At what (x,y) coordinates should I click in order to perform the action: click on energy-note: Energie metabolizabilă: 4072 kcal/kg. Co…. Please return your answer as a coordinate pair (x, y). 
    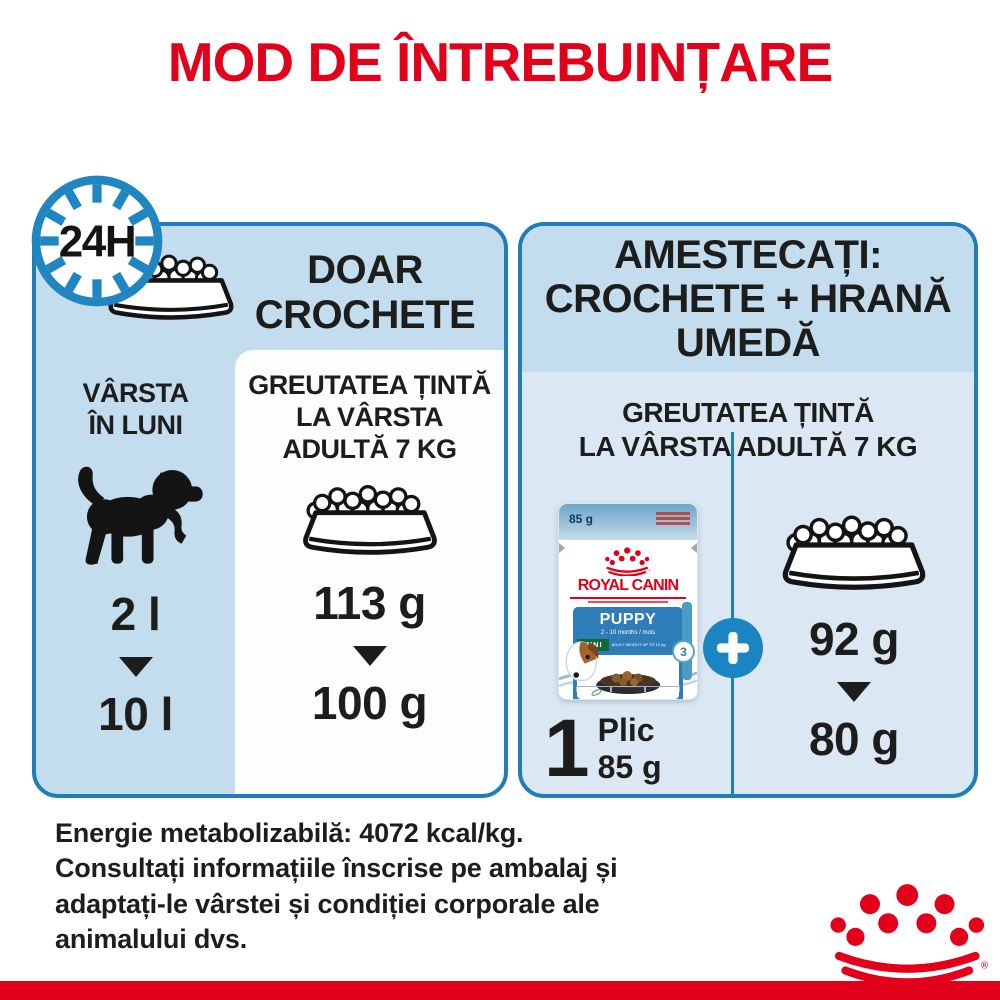
    Looking at the image, I should click on (336, 886).